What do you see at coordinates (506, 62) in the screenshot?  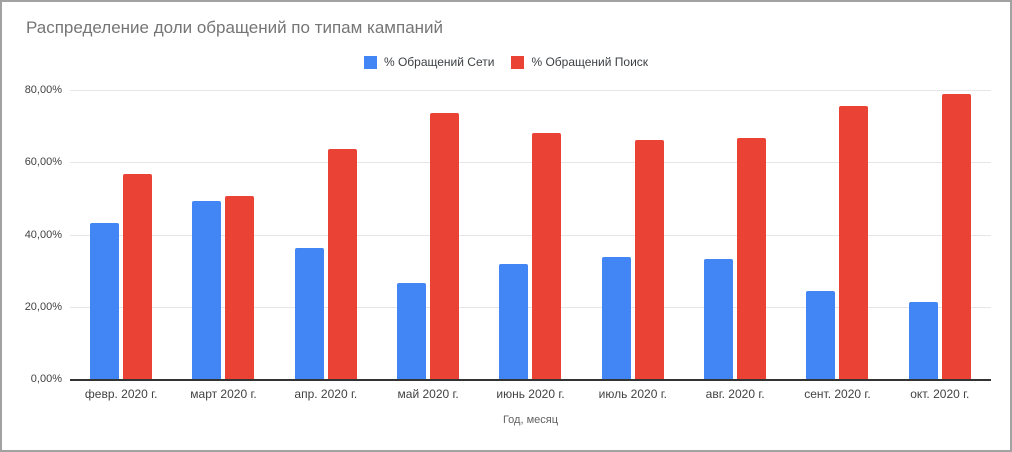 I see `chart-legend: % Обращений Сети % Обращений Поиск` at bounding box center [506, 62].